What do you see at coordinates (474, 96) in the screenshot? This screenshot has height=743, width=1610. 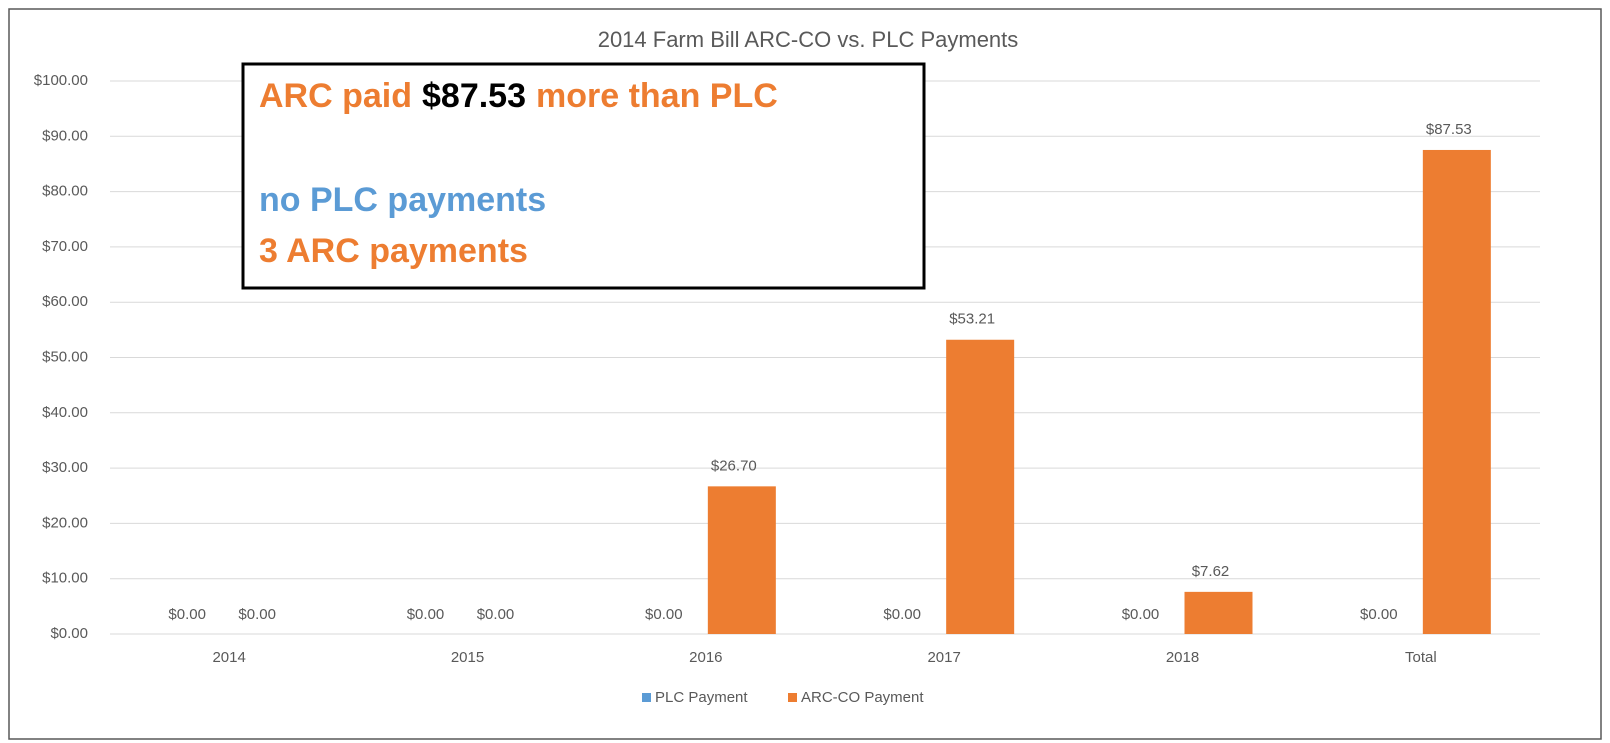 I see `annotation-segment: $87.53` at bounding box center [474, 96].